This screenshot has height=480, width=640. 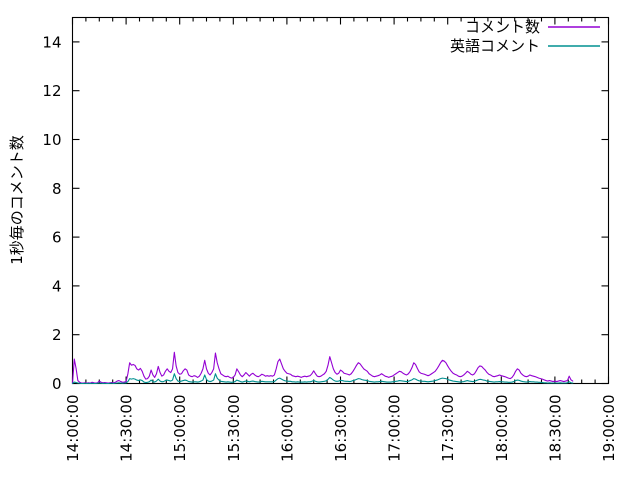 I want to click on x-tick-label: 15:30:00, so click(x=234, y=428).